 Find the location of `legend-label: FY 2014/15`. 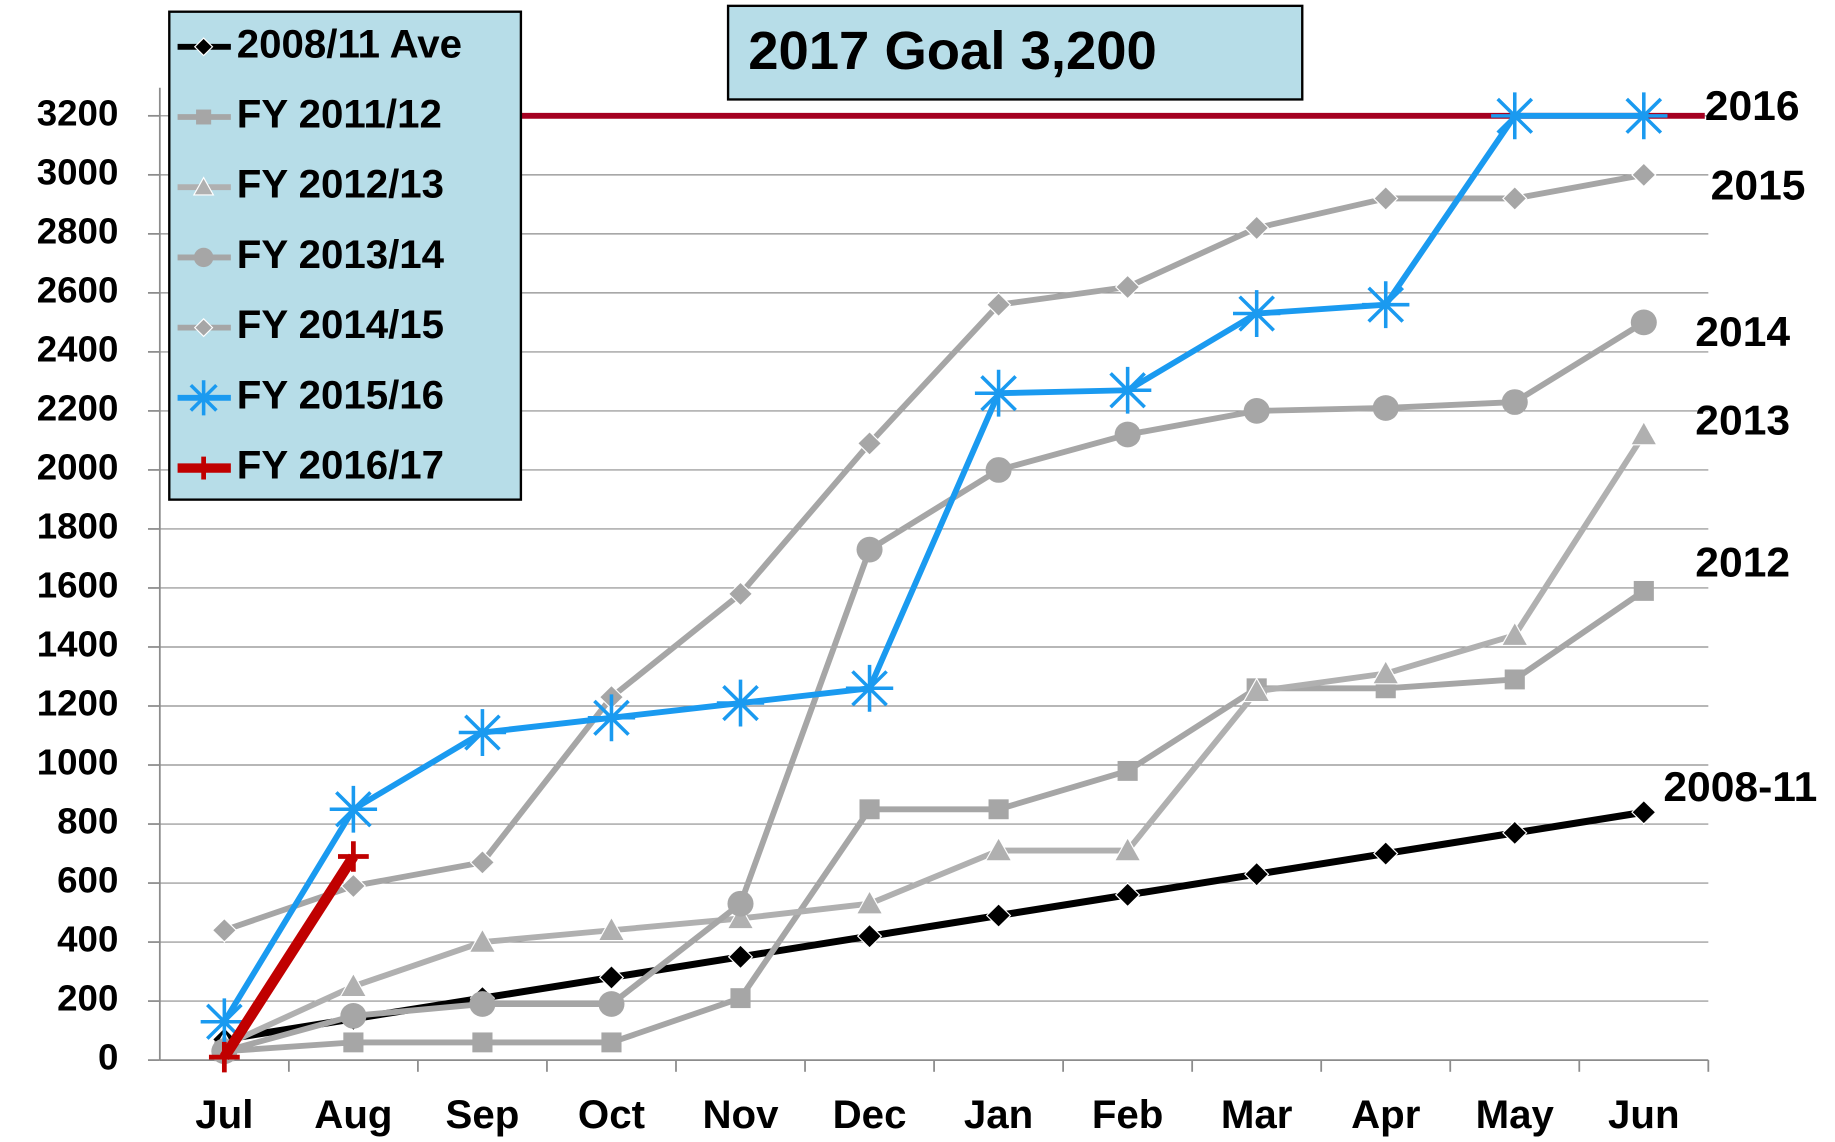

legend-label: FY 2014/15 is located at coordinates (340, 325).